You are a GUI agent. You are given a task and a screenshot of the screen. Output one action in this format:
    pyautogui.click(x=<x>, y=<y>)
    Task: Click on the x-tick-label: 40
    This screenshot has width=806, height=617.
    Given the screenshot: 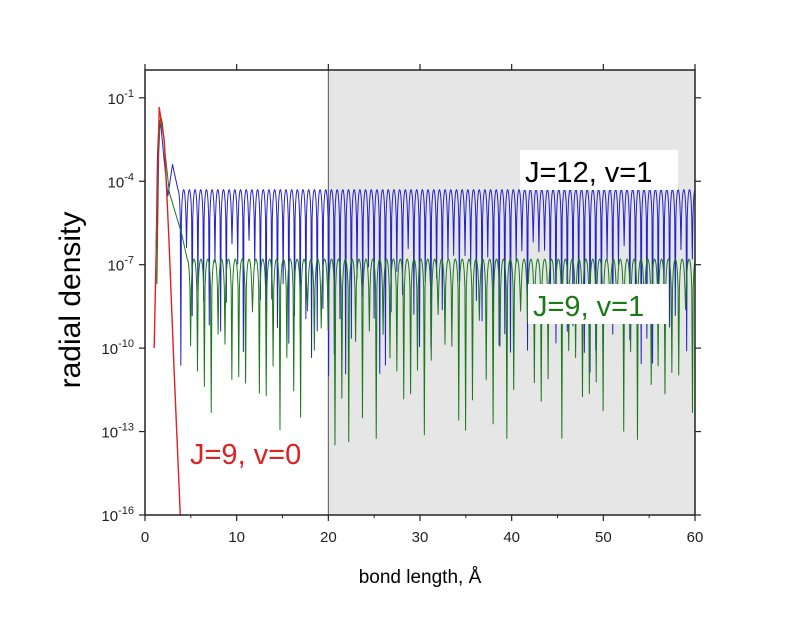 What is the action you would take?
    pyautogui.click(x=511, y=537)
    